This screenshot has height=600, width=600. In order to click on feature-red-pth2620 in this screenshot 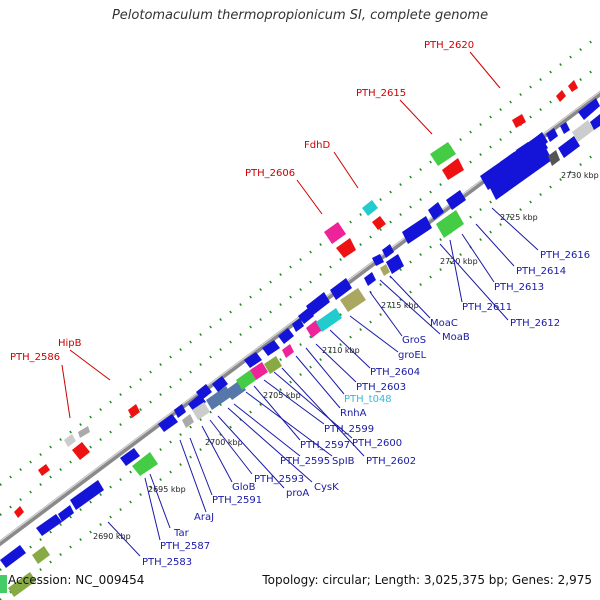, I will do `click(519, 121)`.